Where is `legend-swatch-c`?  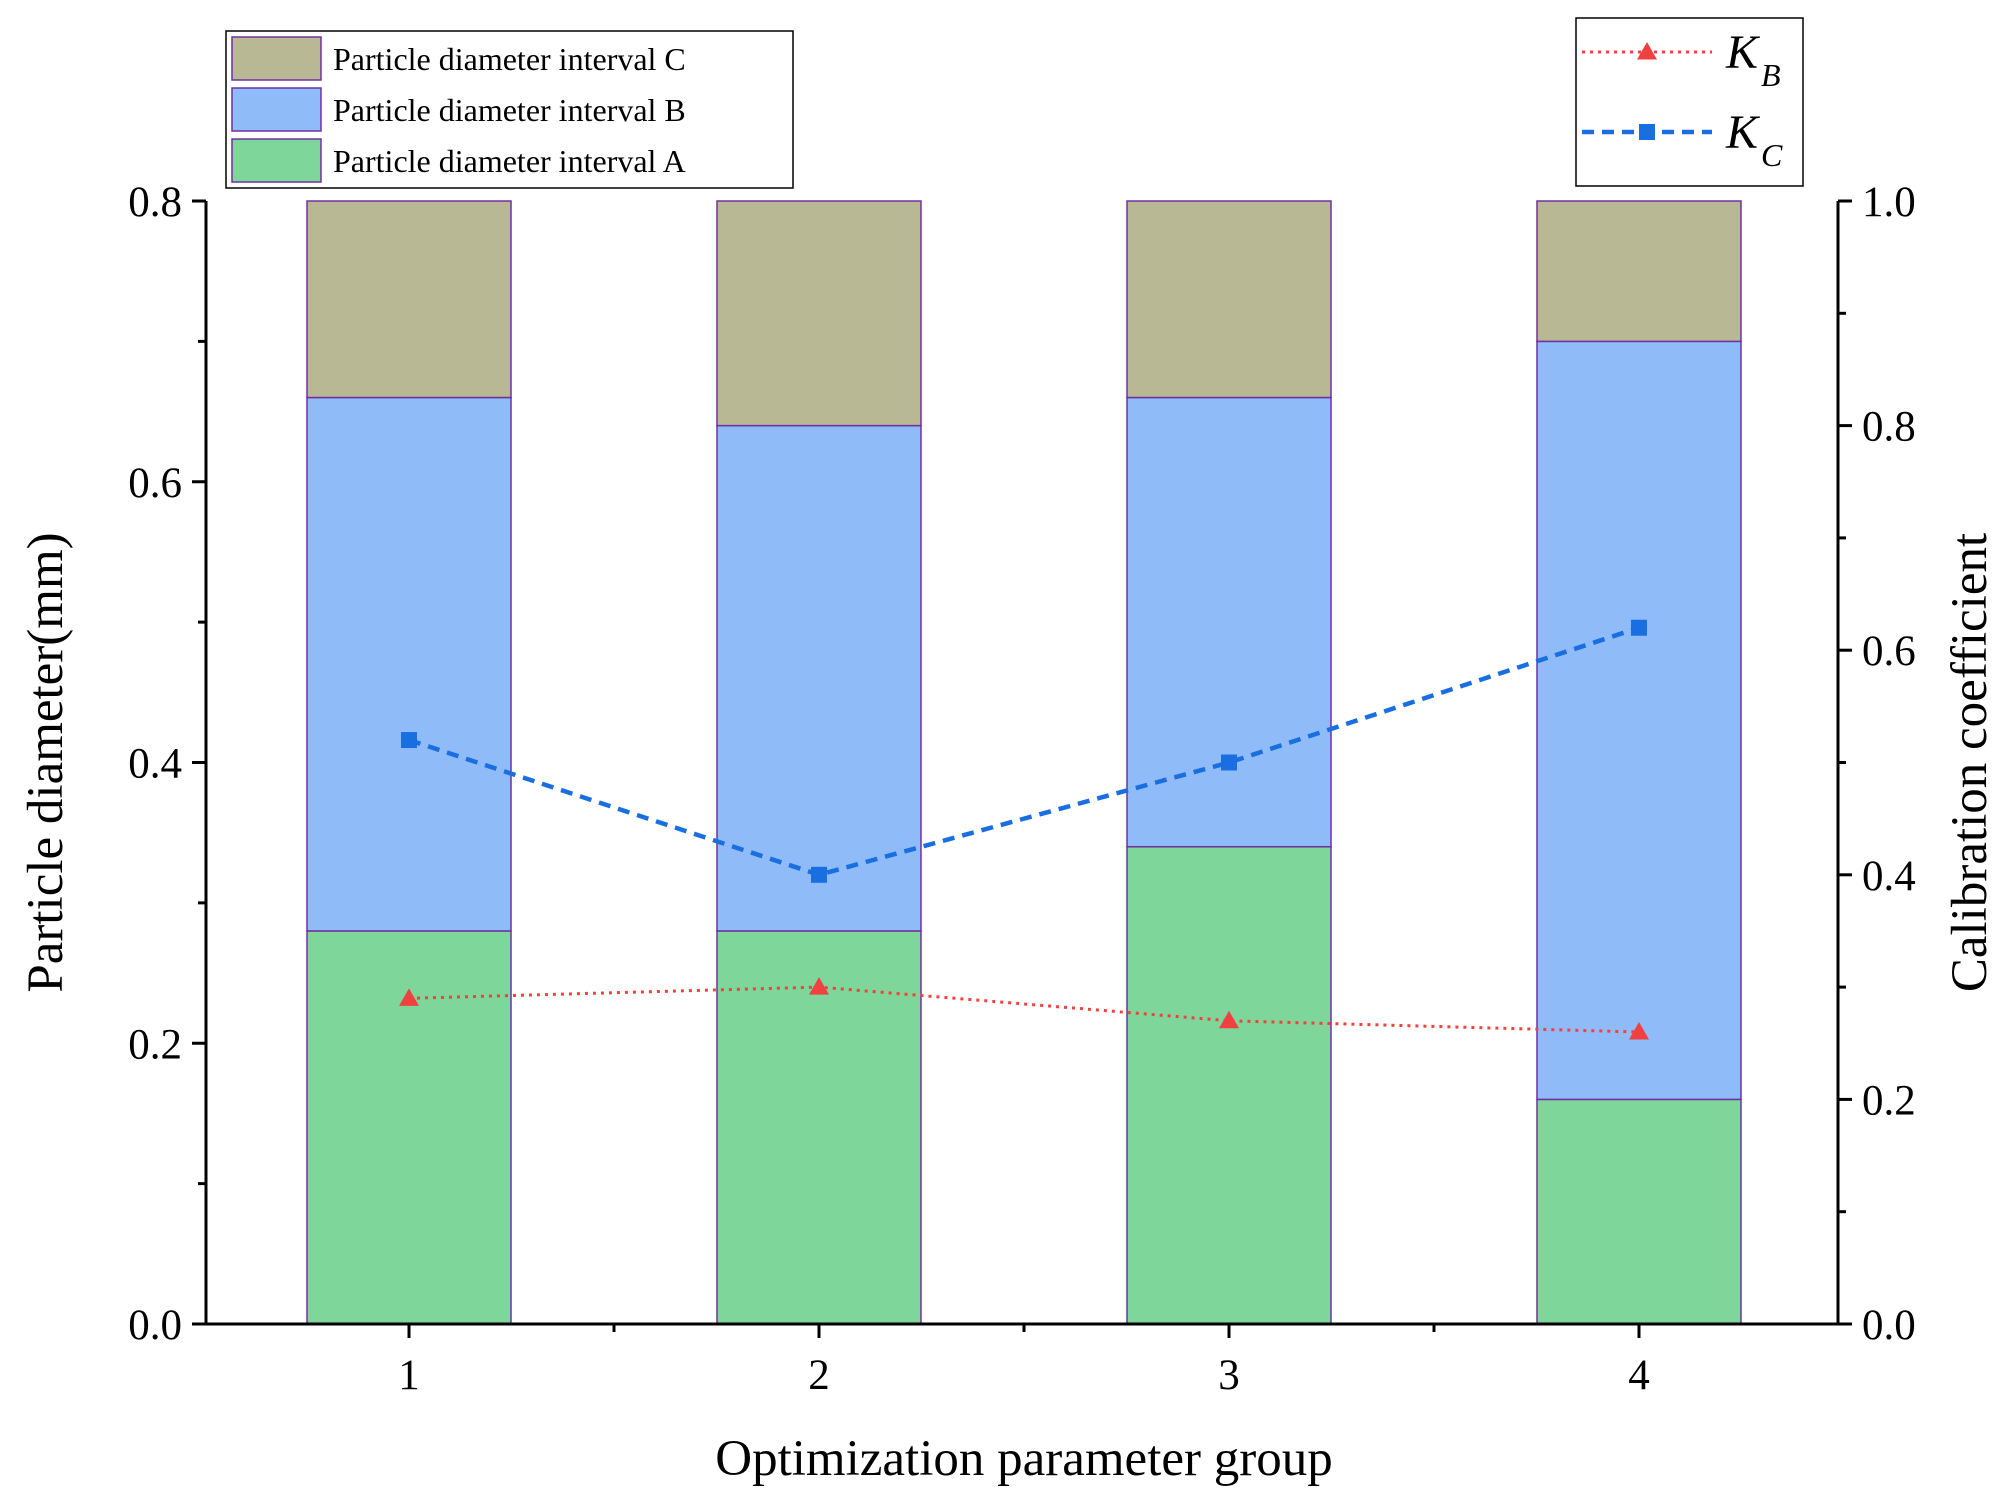 legend-swatch-c is located at coordinates (276, 58).